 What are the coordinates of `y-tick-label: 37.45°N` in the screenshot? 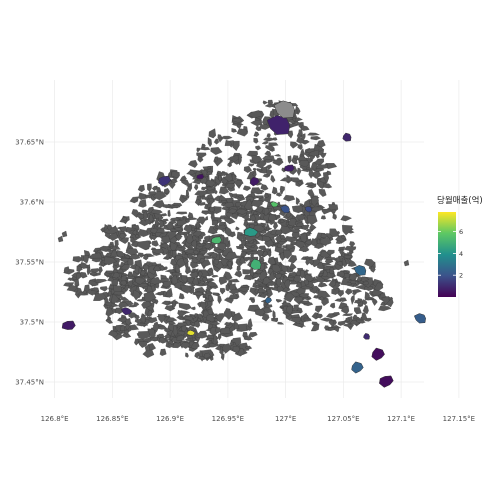 It's located at (29, 383).